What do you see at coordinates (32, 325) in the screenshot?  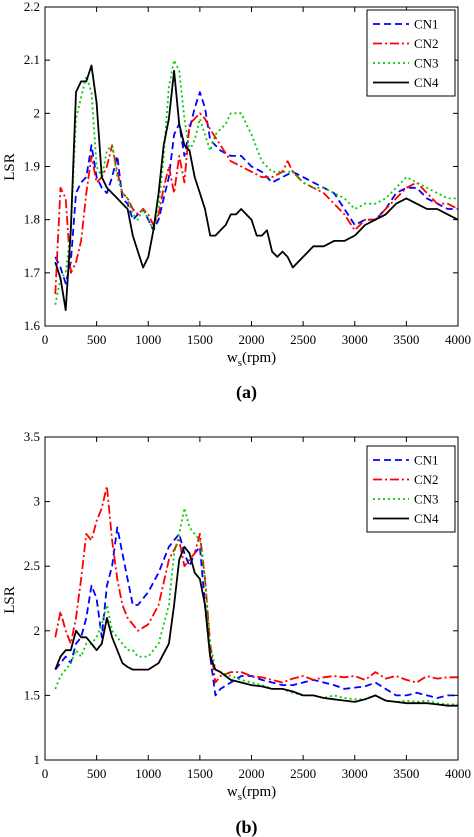 I see `y-tick-label: 1.6` at bounding box center [32, 325].